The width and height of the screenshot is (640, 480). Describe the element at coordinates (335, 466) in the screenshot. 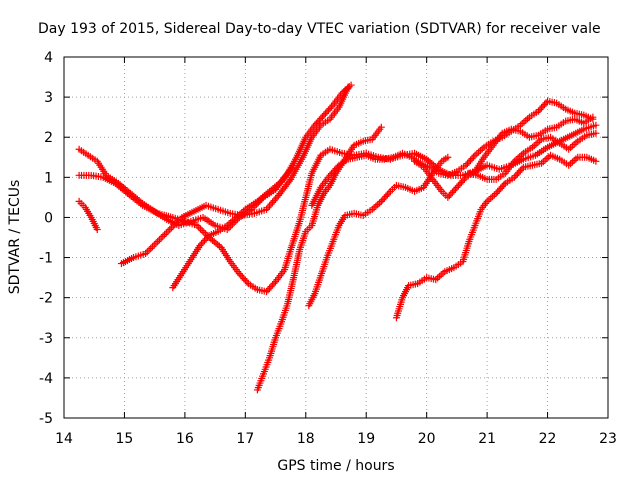

I see `x-axis-label: GPS time / hours` at that location.